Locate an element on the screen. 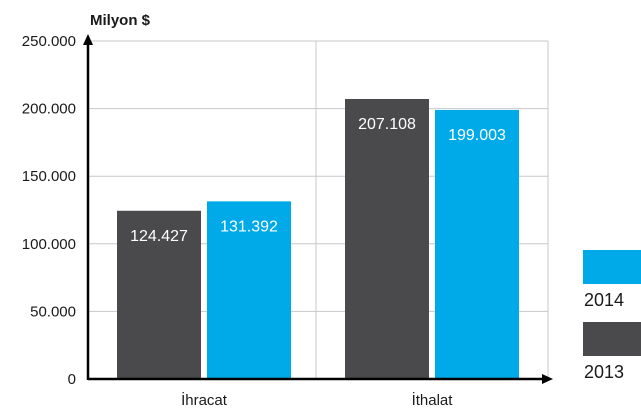  y-unit-label: Milyon $ is located at coordinates (120, 20).